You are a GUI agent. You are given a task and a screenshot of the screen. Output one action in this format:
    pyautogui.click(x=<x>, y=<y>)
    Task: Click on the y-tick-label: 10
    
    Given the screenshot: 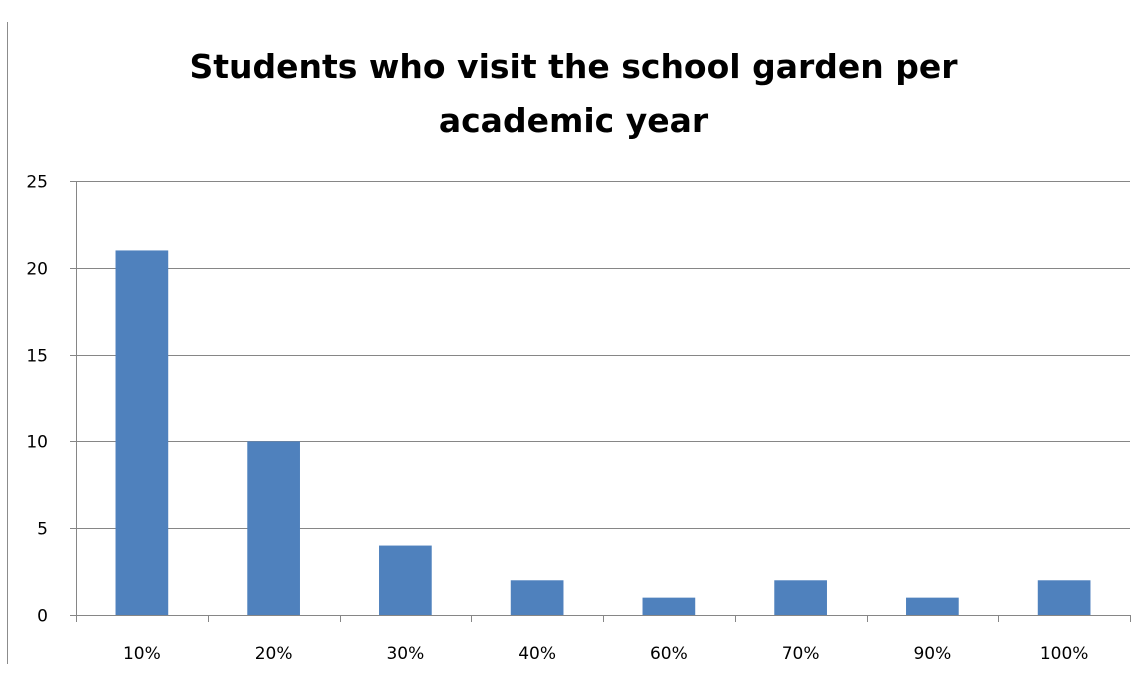 What is the action you would take?
    pyautogui.click(x=37, y=443)
    